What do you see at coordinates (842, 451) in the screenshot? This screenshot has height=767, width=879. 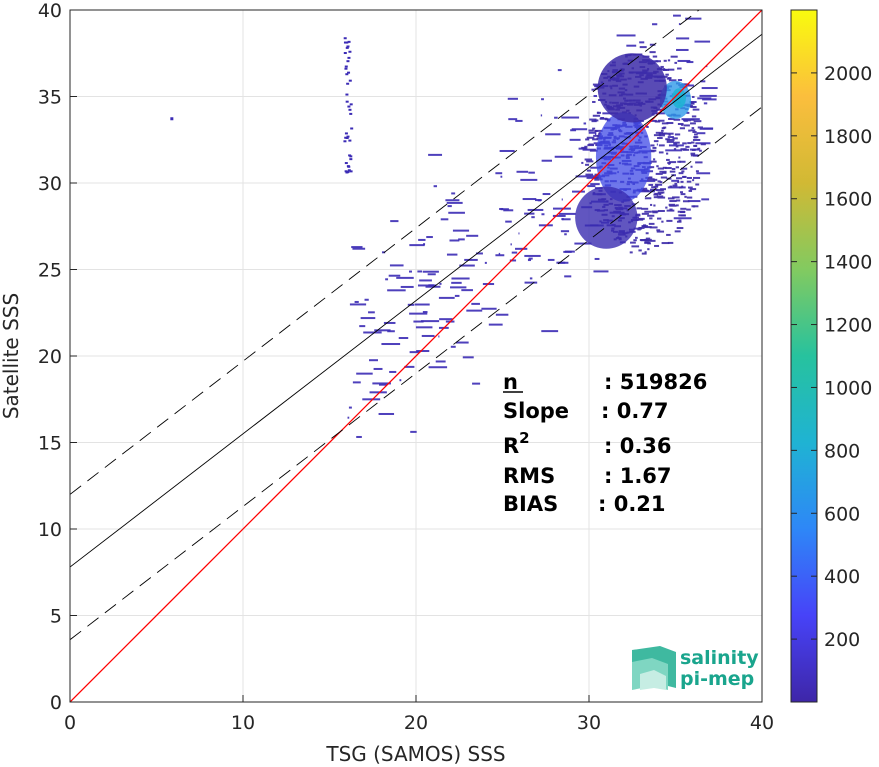 I see `colorbar-tick-label: 800` at bounding box center [842, 451].